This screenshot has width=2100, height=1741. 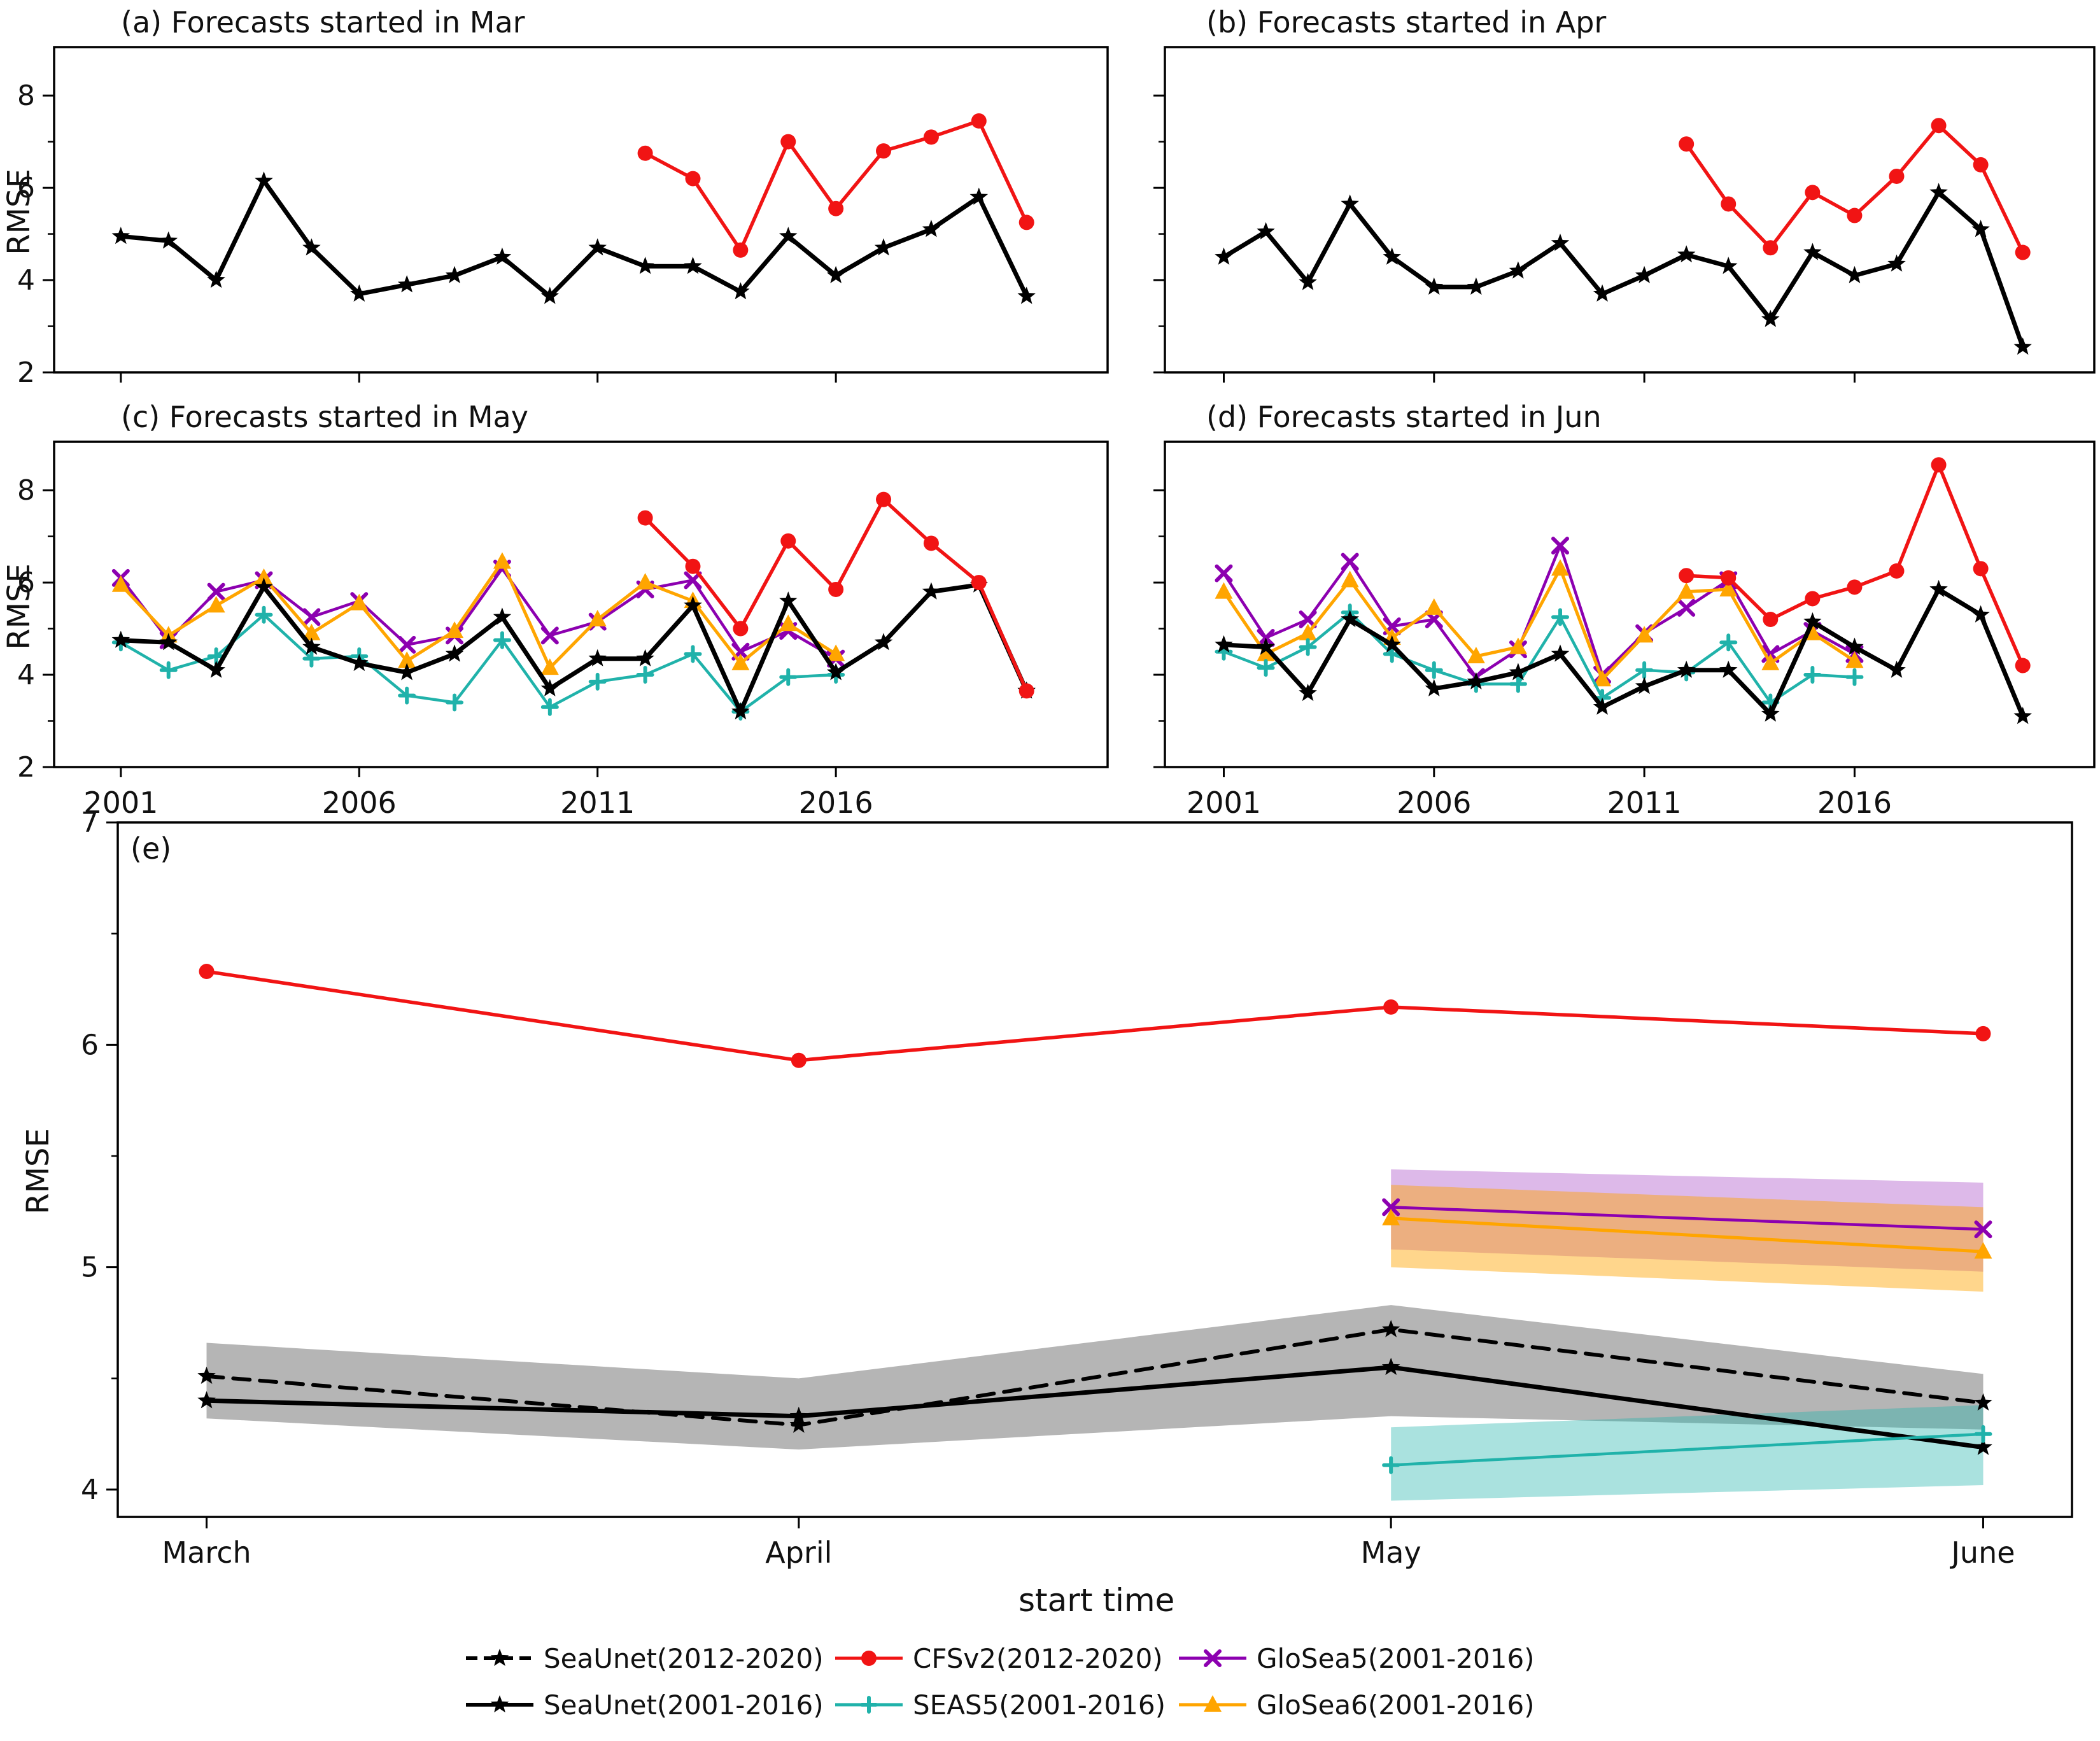 What do you see at coordinates (26, 96) in the screenshot?
I see `y-tick-label: 8` at bounding box center [26, 96].